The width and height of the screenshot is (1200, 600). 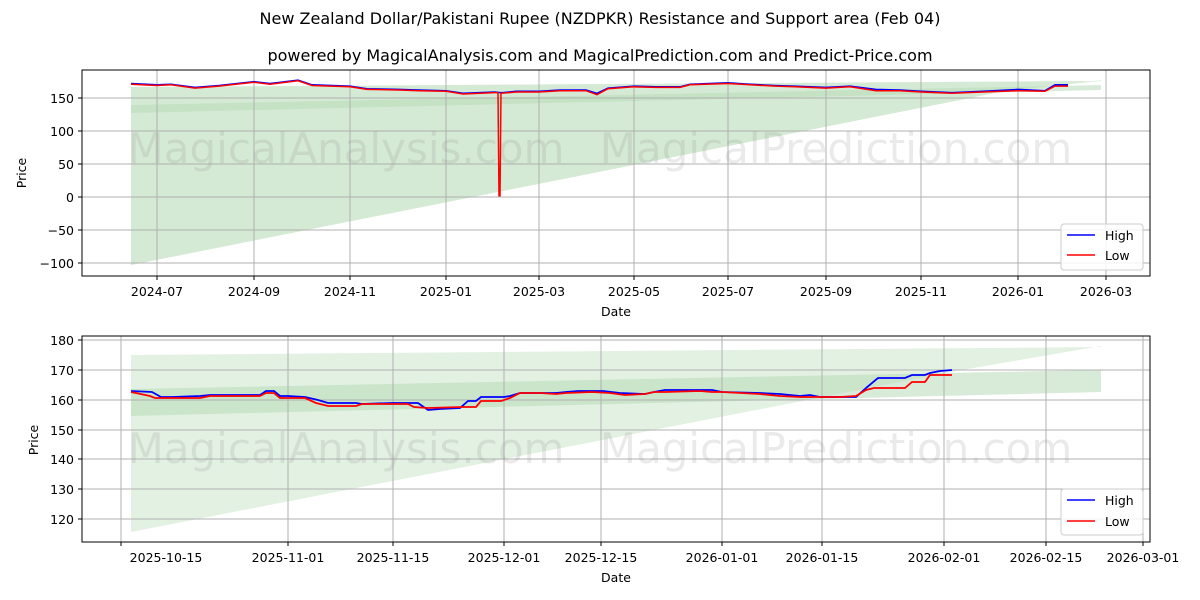 I want to click on top-y-ticks: 150 100 50 0 −50 −100, so click(x=61, y=181).